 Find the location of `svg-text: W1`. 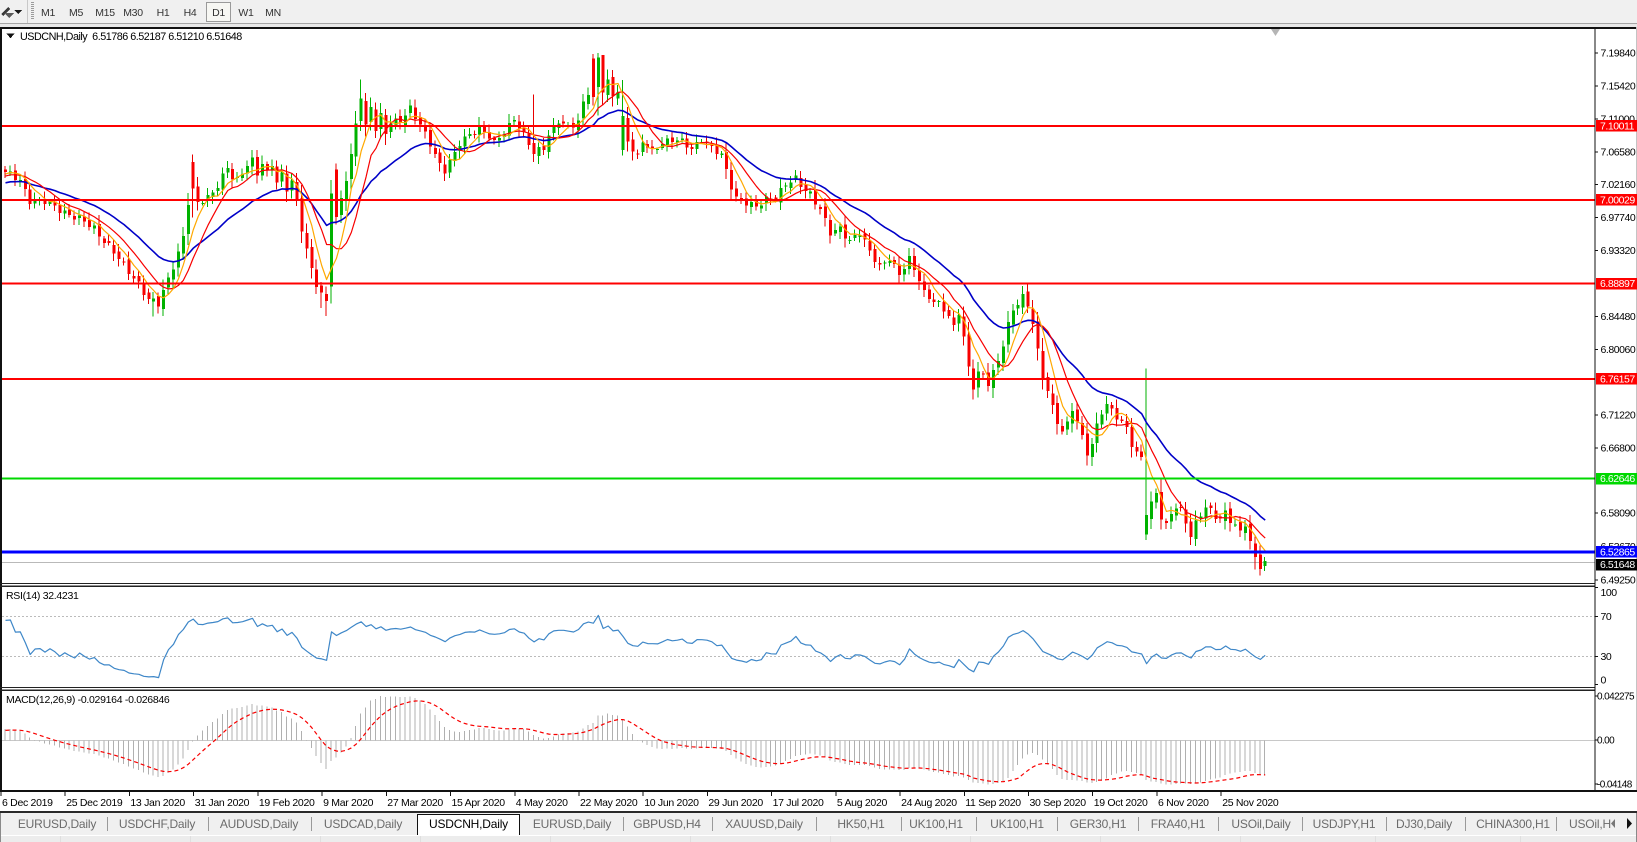

svg-text: W1 is located at coordinates (246, 13).